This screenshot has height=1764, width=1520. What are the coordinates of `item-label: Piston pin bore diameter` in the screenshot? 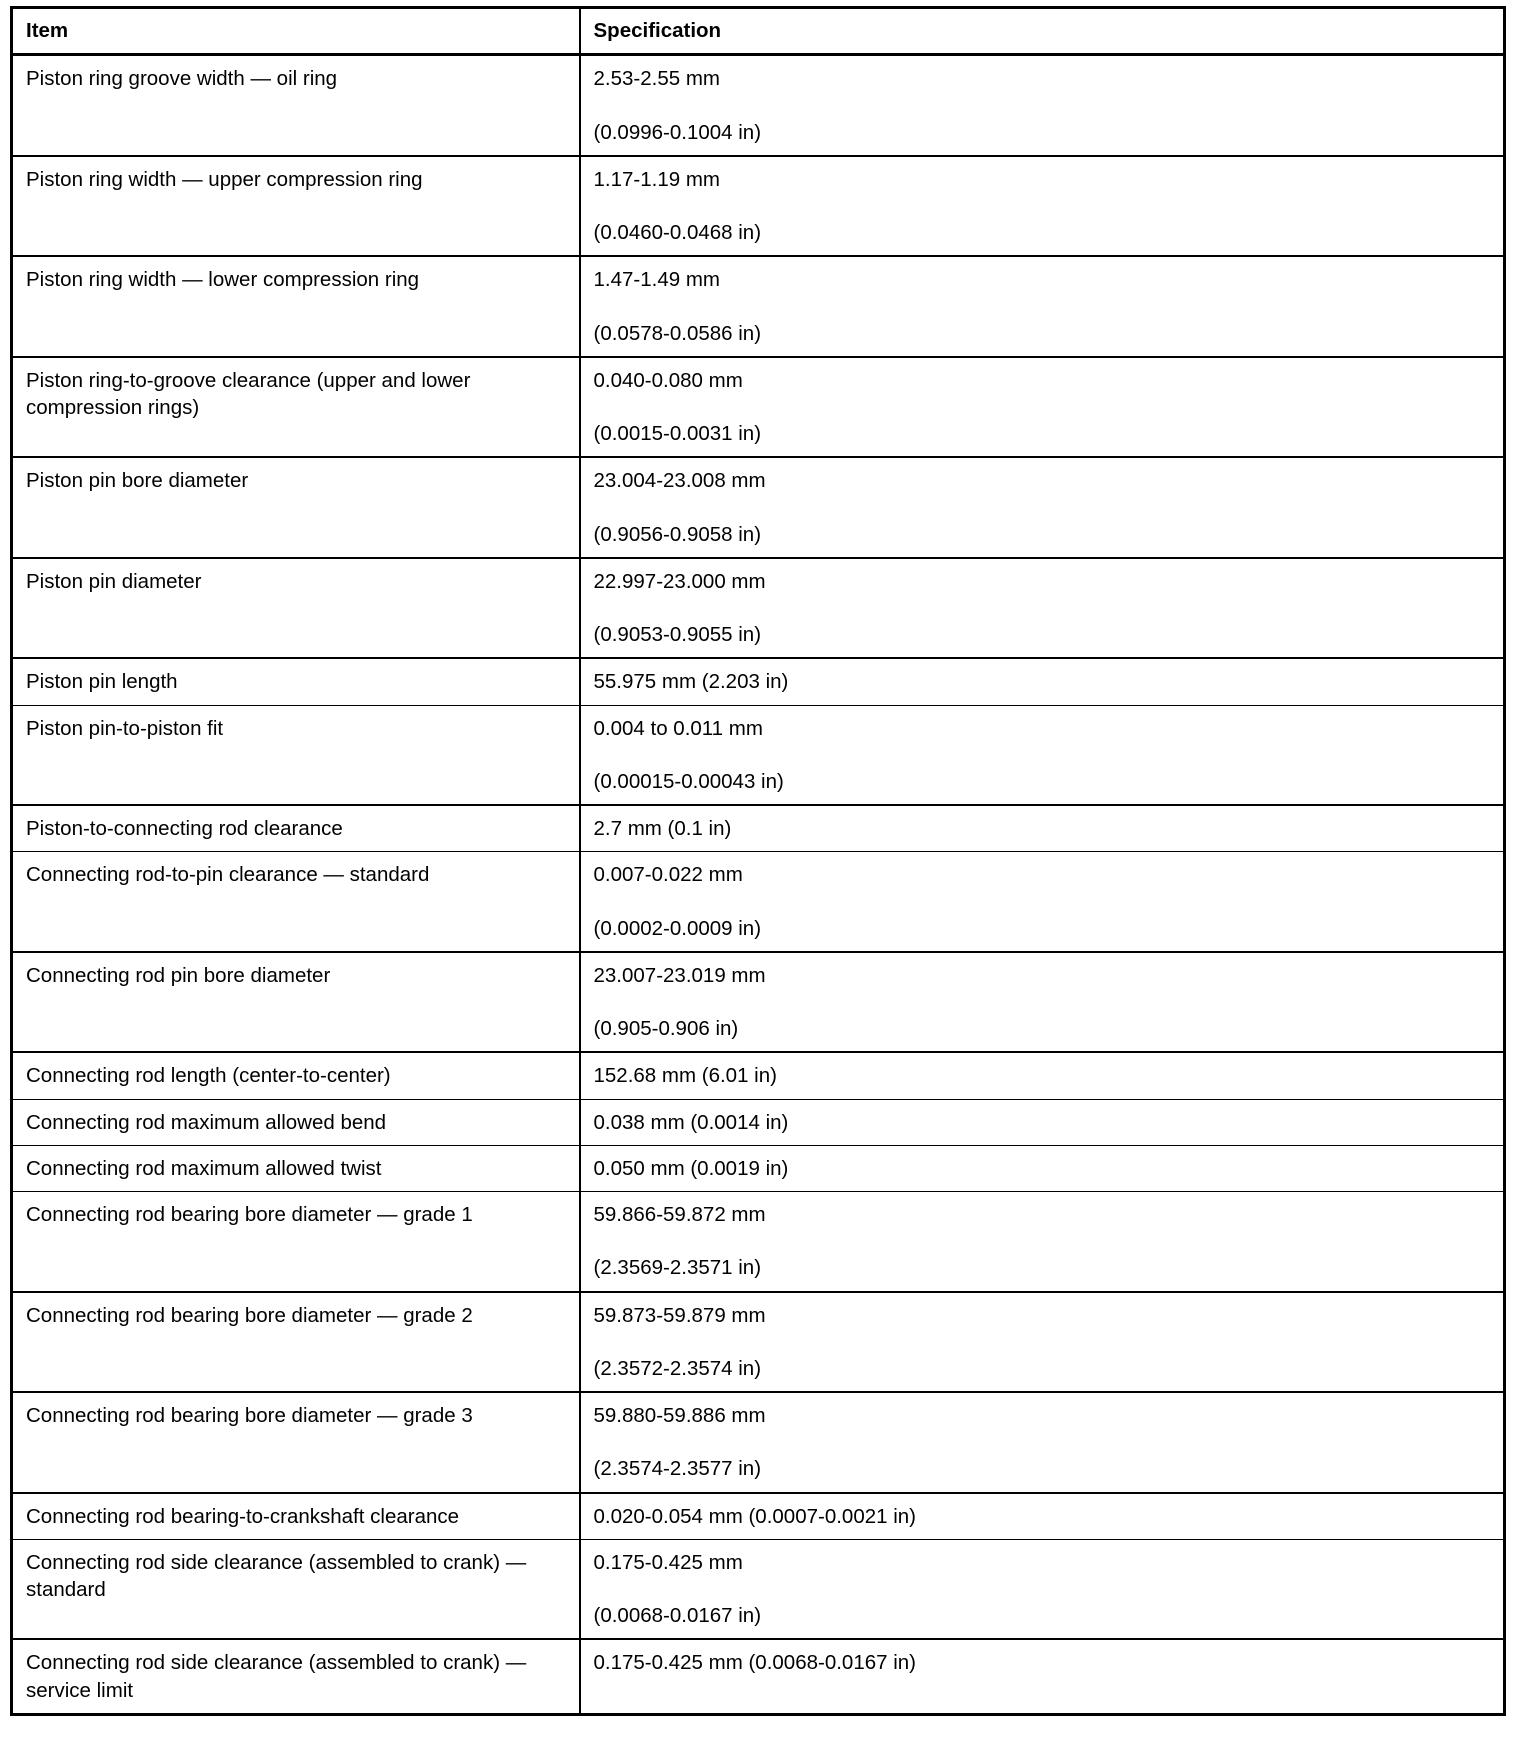 It's located at (137, 481).